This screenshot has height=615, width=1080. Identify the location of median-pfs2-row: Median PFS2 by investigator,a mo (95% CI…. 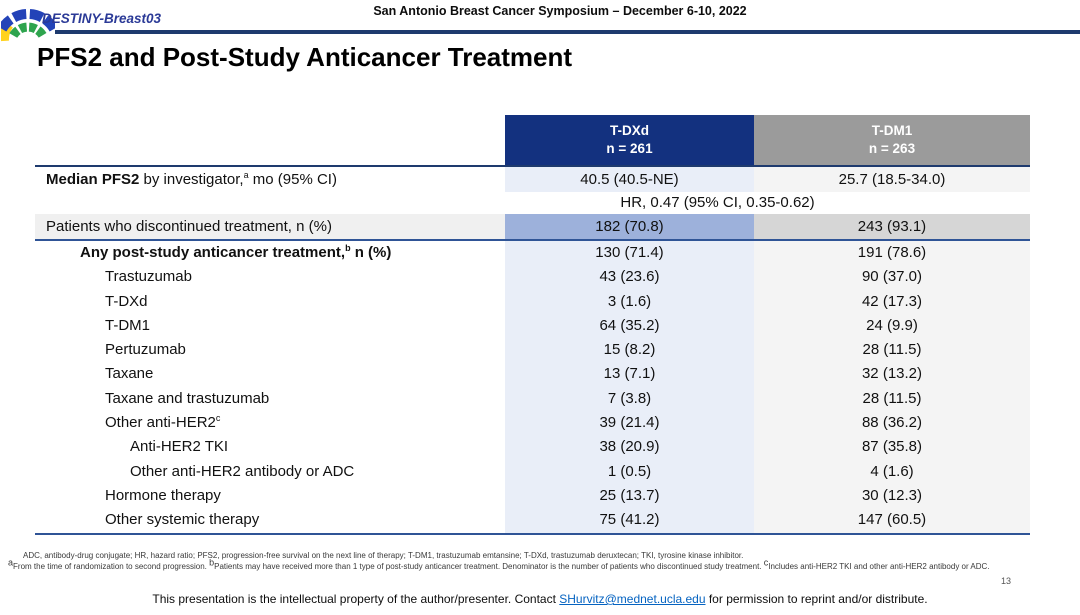
(532, 179).